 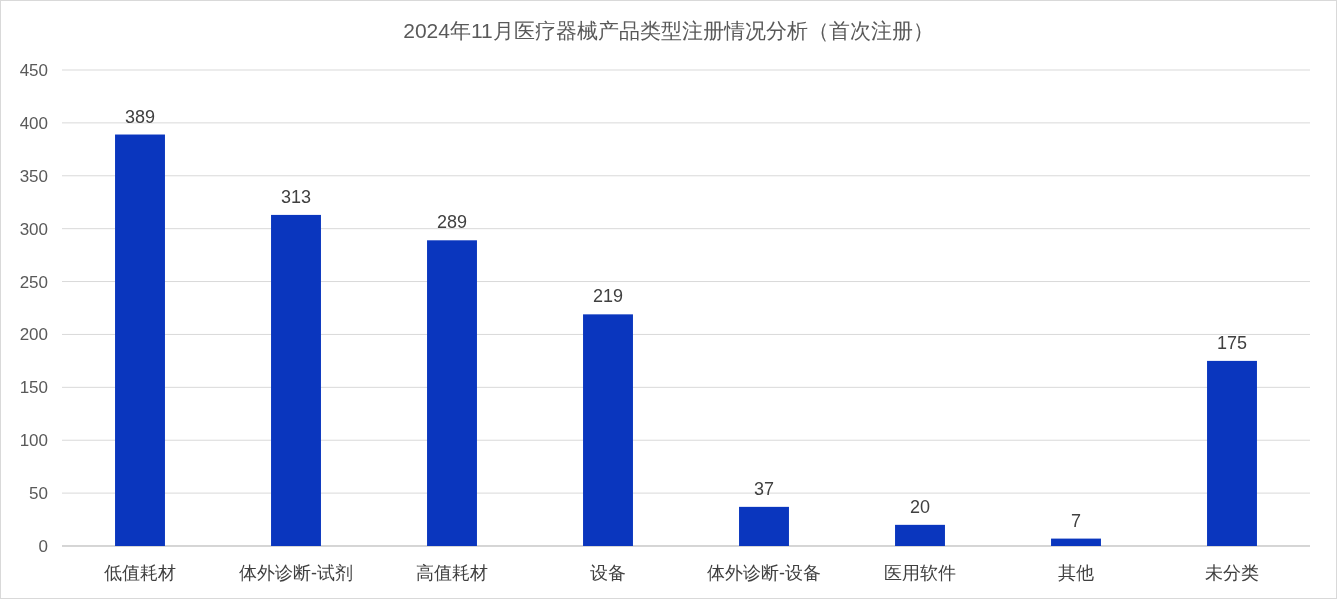 I want to click on title: 2024年11月医疗器械产品类型注册情况分析（首次注册）, so click(x=668, y=30).